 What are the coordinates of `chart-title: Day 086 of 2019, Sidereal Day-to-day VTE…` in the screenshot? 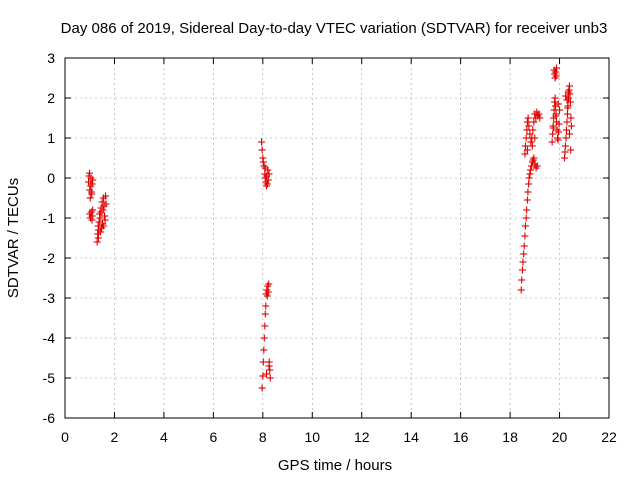 It's located at (334, 28).